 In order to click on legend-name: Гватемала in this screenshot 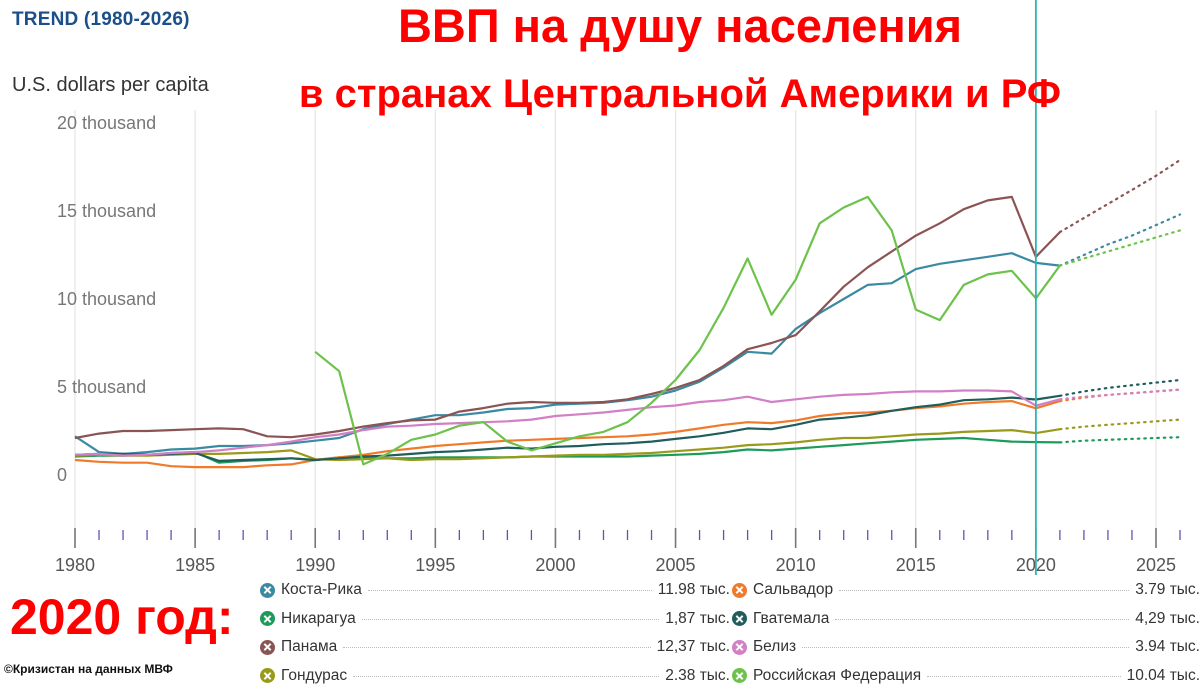, I will do `click(791, 618)`.